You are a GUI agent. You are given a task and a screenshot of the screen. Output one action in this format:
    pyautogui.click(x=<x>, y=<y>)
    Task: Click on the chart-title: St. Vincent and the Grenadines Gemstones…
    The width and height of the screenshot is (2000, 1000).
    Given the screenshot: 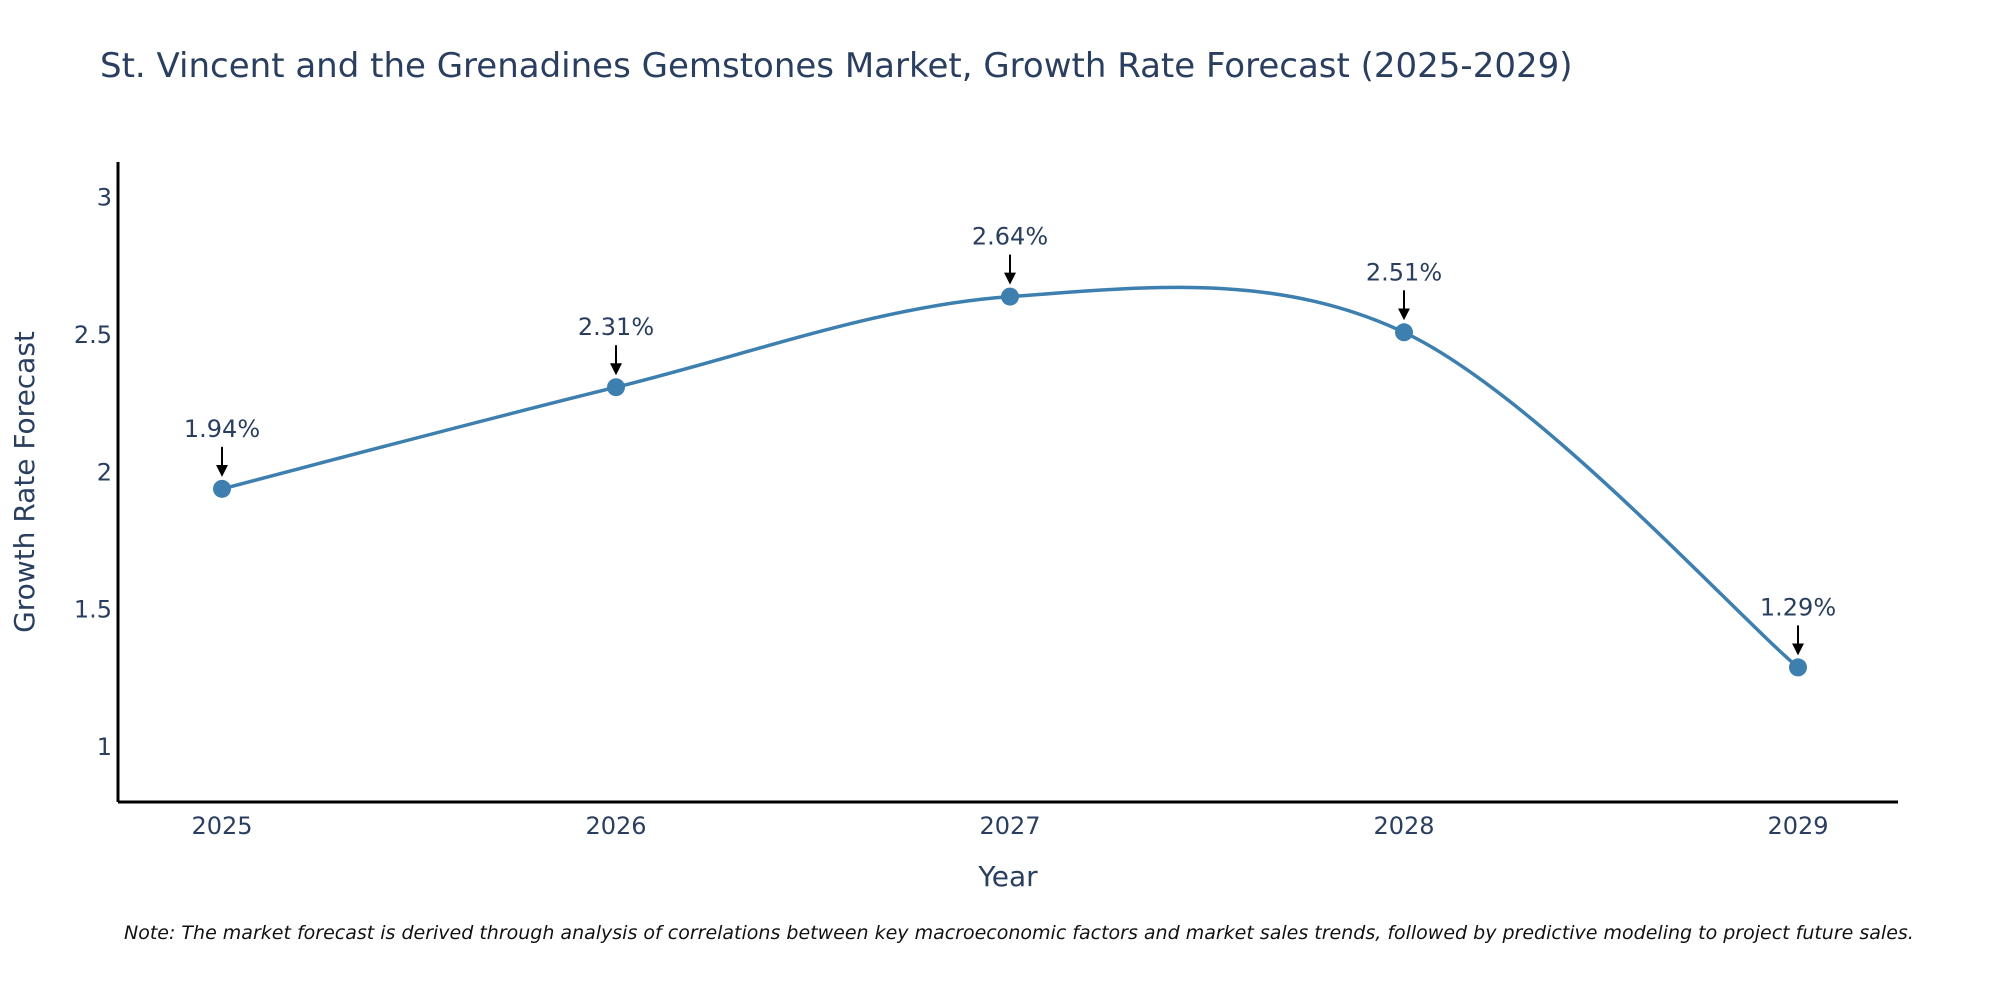 What is the action you would take?
    pyautogui.click(x=836, y=66)
    